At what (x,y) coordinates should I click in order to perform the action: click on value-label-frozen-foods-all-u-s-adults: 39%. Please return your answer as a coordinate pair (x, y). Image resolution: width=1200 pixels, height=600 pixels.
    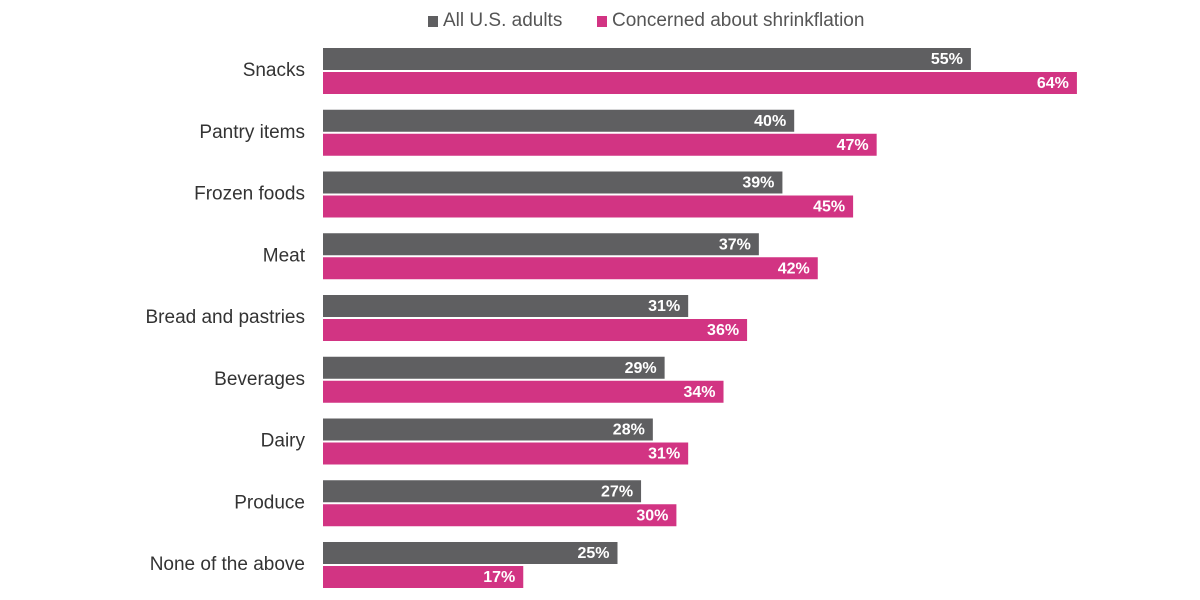
    Looking at the image, I should click on (758, 183).